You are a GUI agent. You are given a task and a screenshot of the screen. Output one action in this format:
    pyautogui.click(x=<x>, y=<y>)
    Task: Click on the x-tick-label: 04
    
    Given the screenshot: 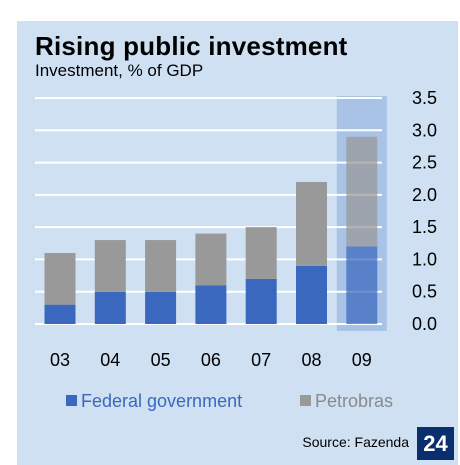 What is the action you would take?
    pyautogui.click(x=110, y=360)
    